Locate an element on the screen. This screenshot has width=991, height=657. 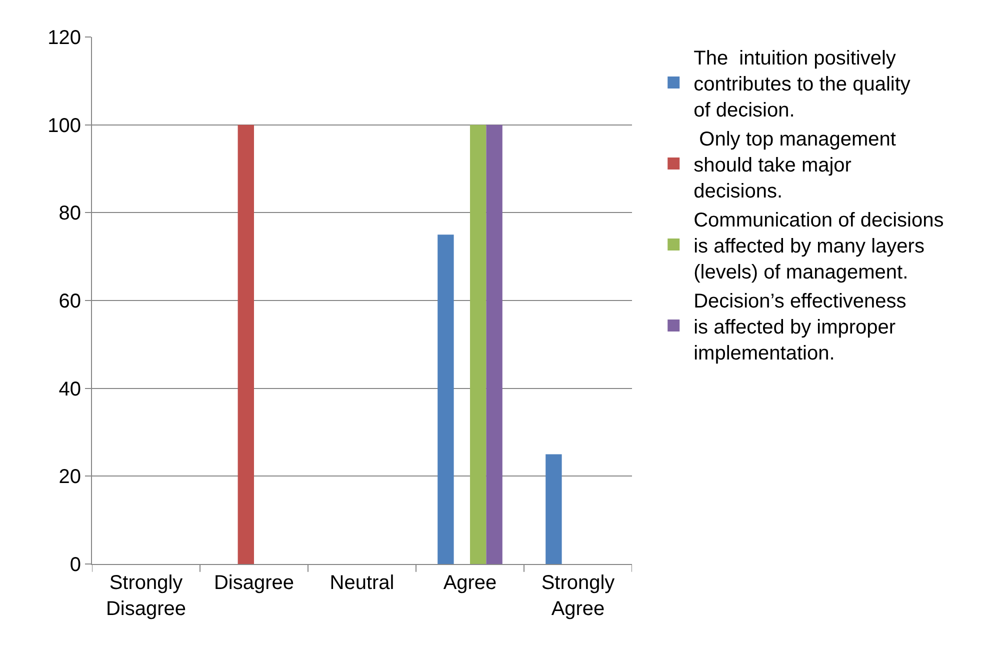
y-tick-label: 80 is located at coordinates (69, 213).